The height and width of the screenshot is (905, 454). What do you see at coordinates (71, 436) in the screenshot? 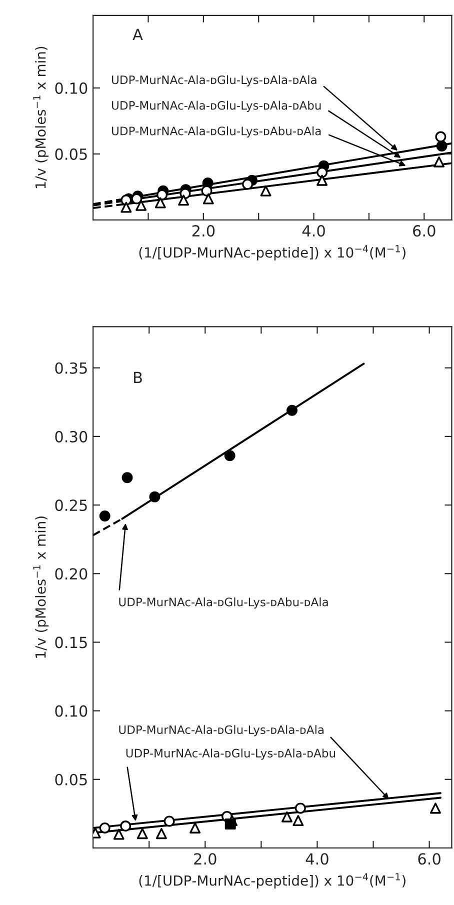
I see `y-tick-label: 0.30` at bounding box center [71, 436].